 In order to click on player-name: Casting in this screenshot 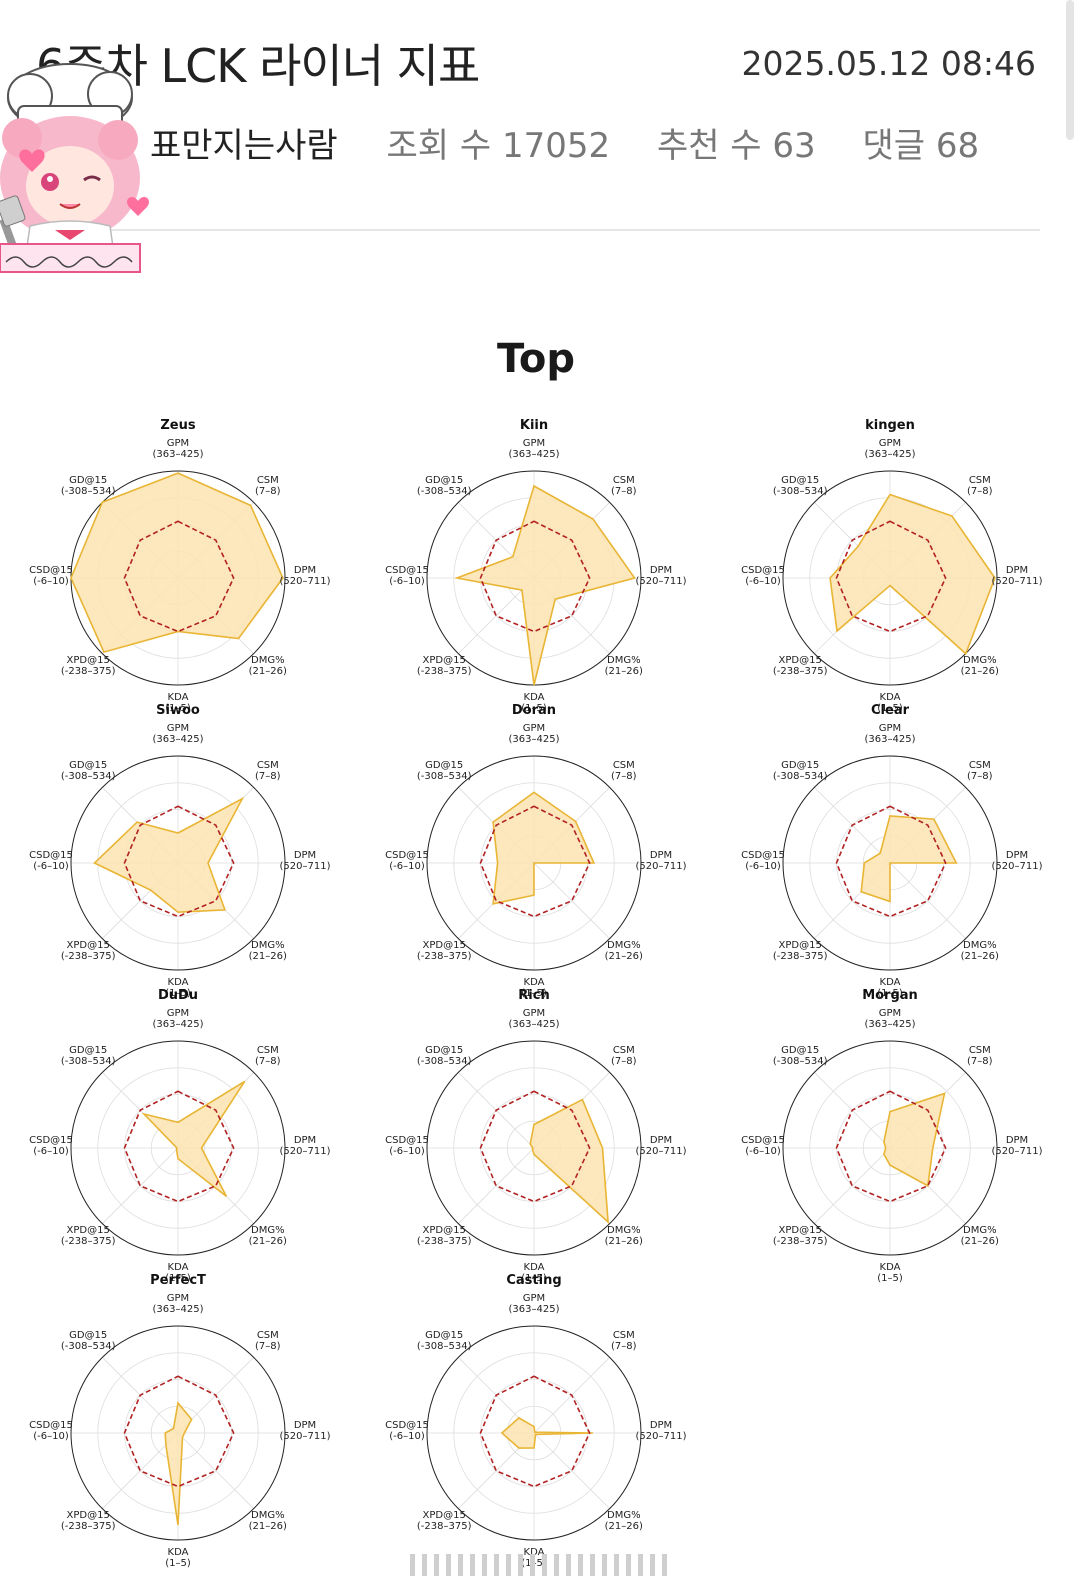, I will do `click(533, 1280)`.